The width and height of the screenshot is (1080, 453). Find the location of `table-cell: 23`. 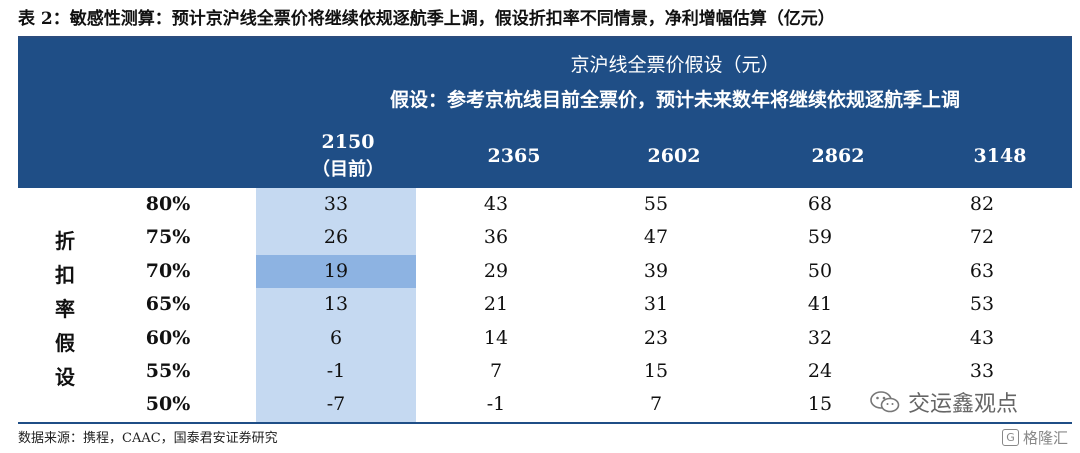

table-cell: 23 is located at coordinates (656, 337).